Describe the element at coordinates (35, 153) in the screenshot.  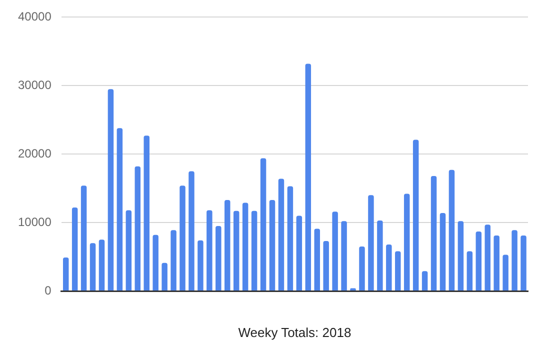
I see `y-tick-label: 20000` at that location.